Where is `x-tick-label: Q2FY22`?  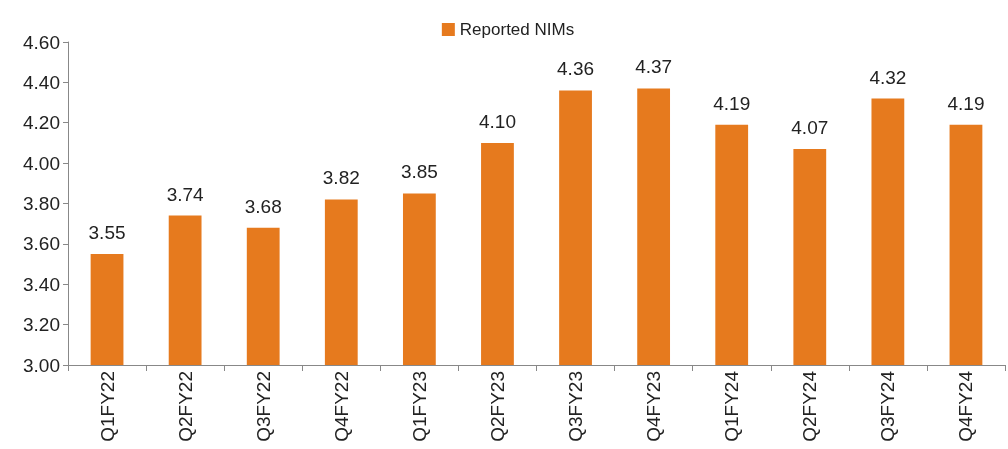
x-tick-label: Q2FY22 is located at coordinates (185, 406).